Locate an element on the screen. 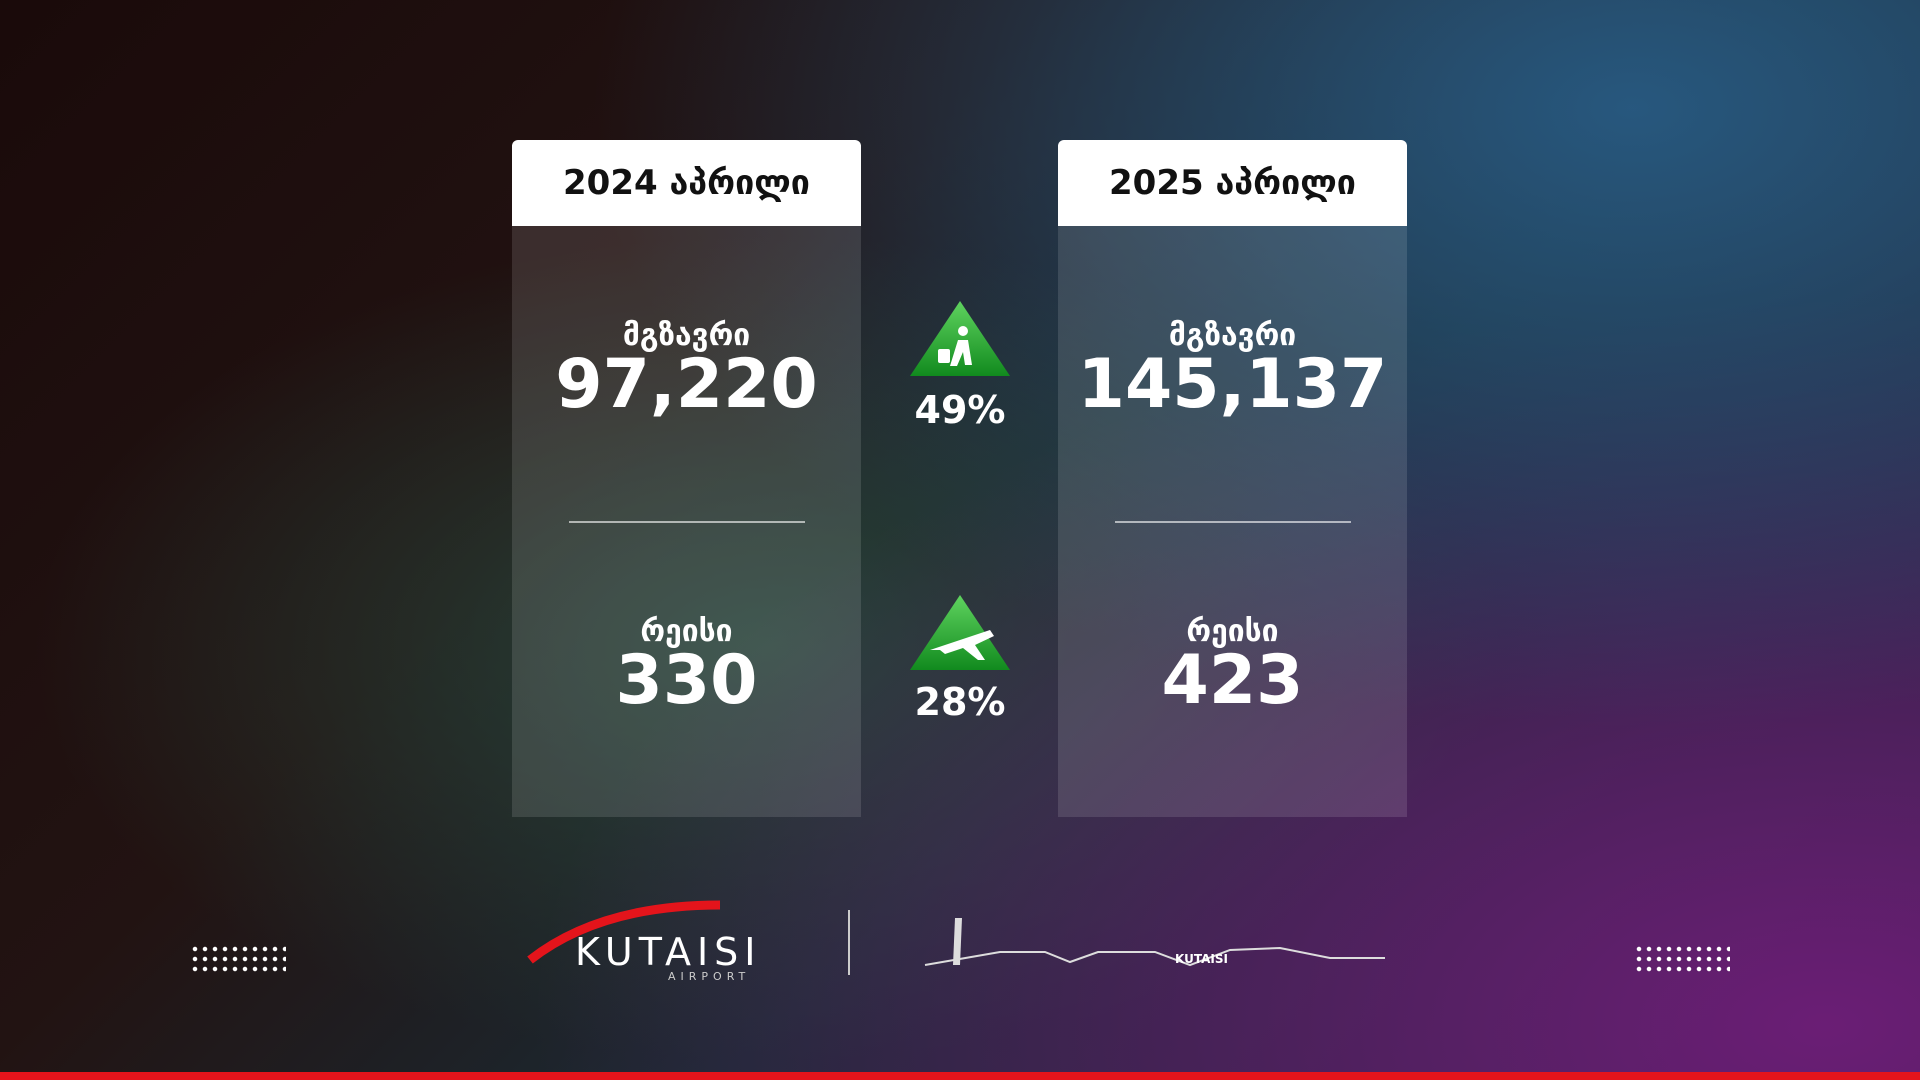 The width and height of the screenshot is (1920, 1080). flights-value: 423 is located at coordinates (1232, 680).